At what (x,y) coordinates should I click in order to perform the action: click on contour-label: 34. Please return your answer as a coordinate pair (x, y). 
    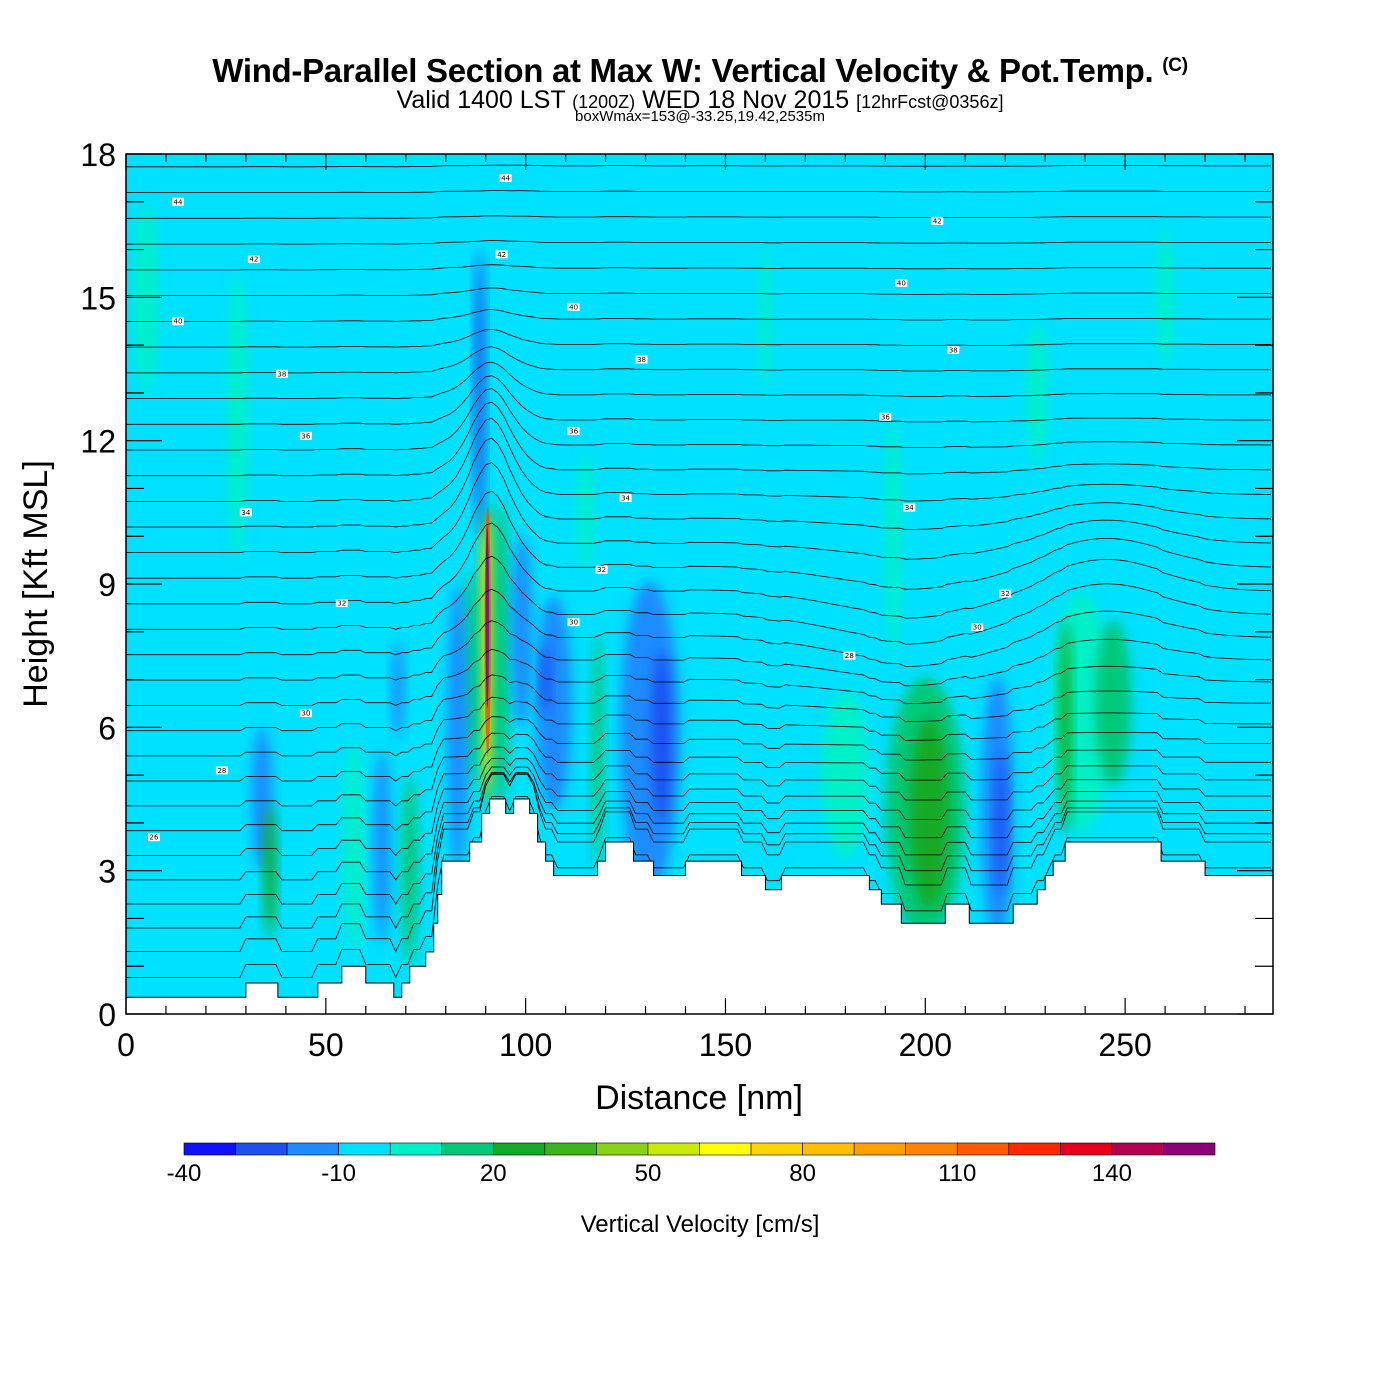
    Looking at the image, I should click on (625, 499).